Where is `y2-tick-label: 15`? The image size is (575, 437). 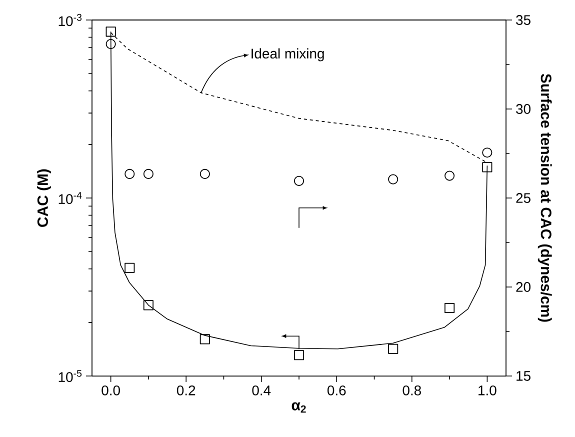 y2-tick-label: 15 is located at coordinates (523, 376).